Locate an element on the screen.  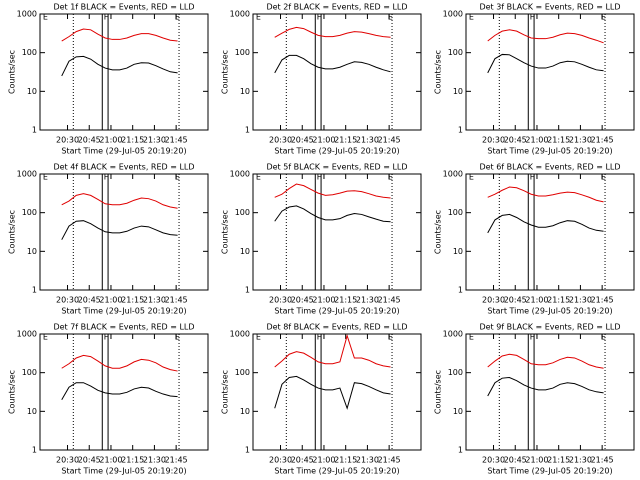
chart-title: Det 3f BLACK = Events, RED = LLD is located at coordinates (549, 7).